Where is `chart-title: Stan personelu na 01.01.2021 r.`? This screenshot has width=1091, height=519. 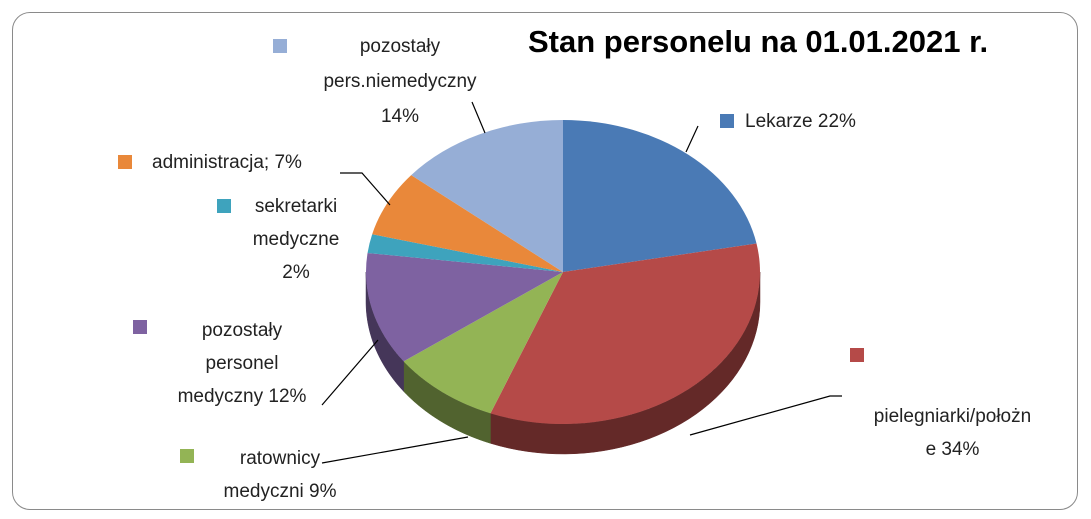
chart-title: Stan personelu na 01.01.2021 r. is located at coordinates (758, 41).